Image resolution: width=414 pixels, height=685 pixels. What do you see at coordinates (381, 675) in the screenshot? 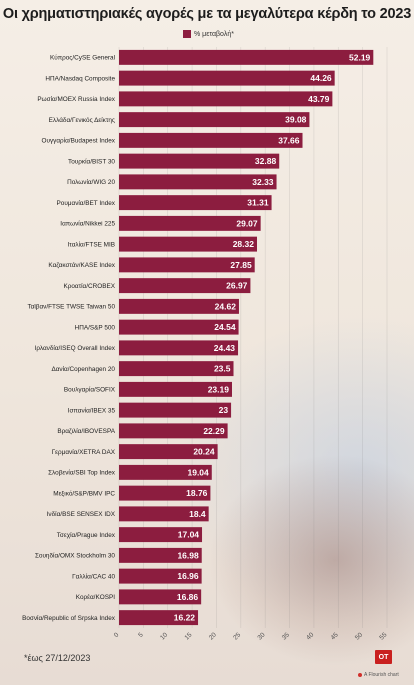
I see `credit-text: A Flourish chart` at bounding box center [381, 675].